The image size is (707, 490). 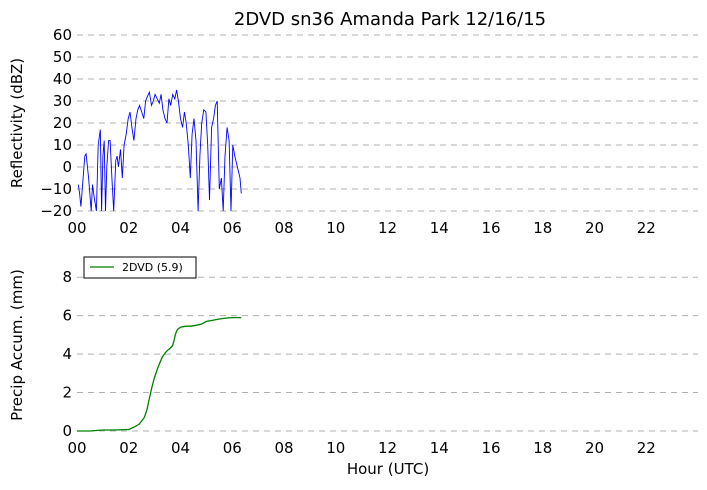 What do you see at coordinates (361, 228) in the screenshot?
I see `reflectivity-x-ticks: 00 02 04 06 08 10 12 14 16 18 20 22` at bounding box center [361, 228].